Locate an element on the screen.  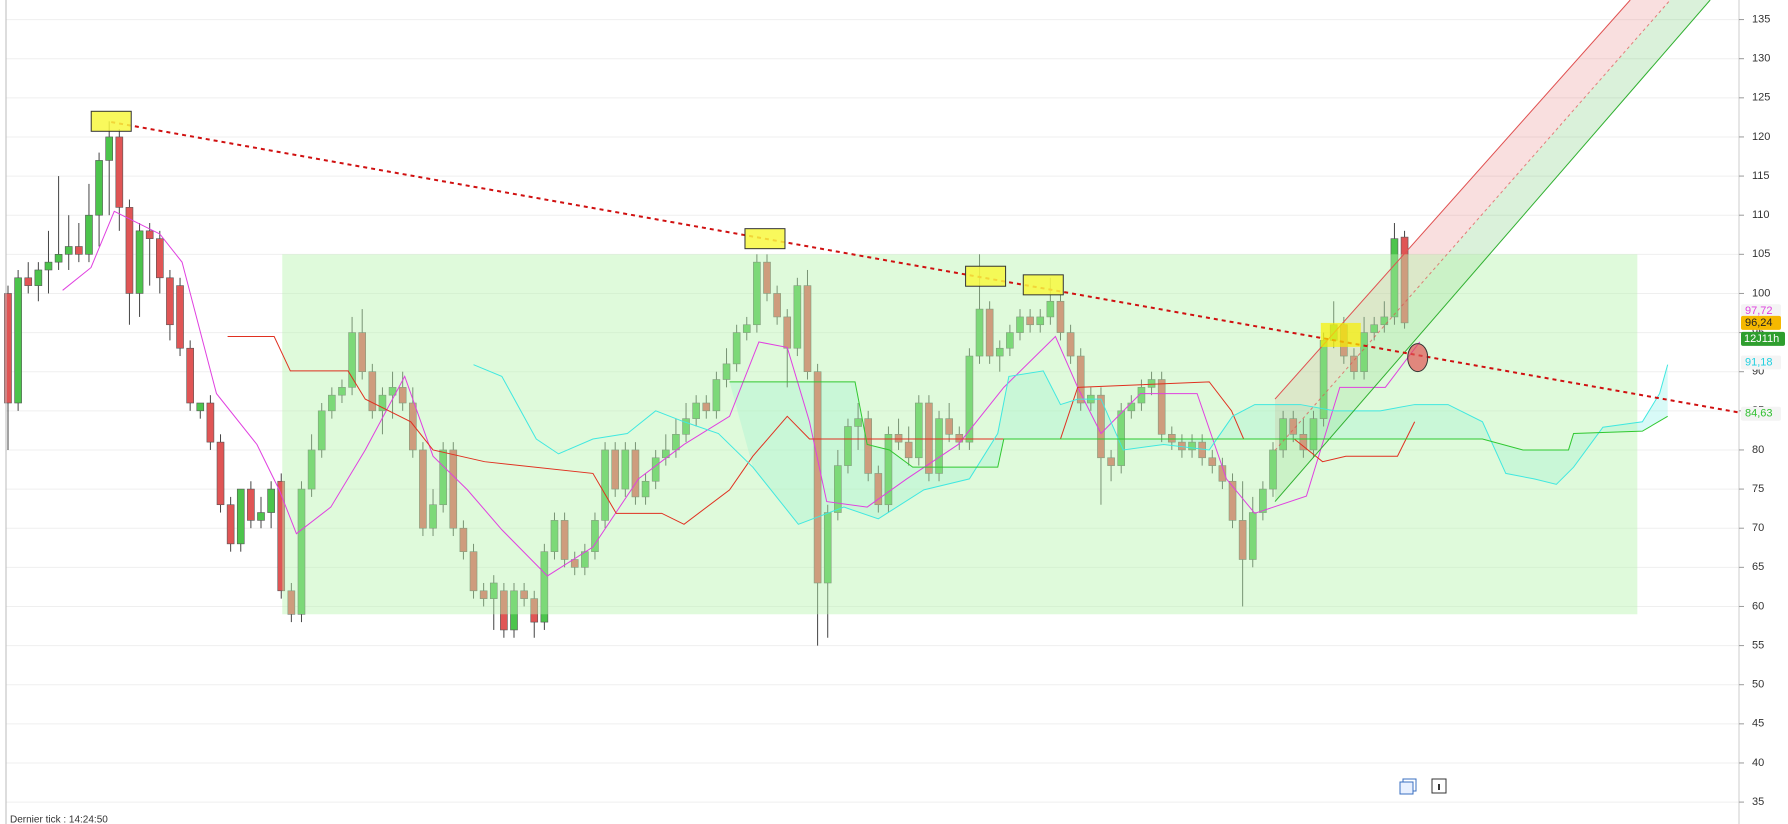
y-tick-label: 65 is located at coordinates (1758, 567).